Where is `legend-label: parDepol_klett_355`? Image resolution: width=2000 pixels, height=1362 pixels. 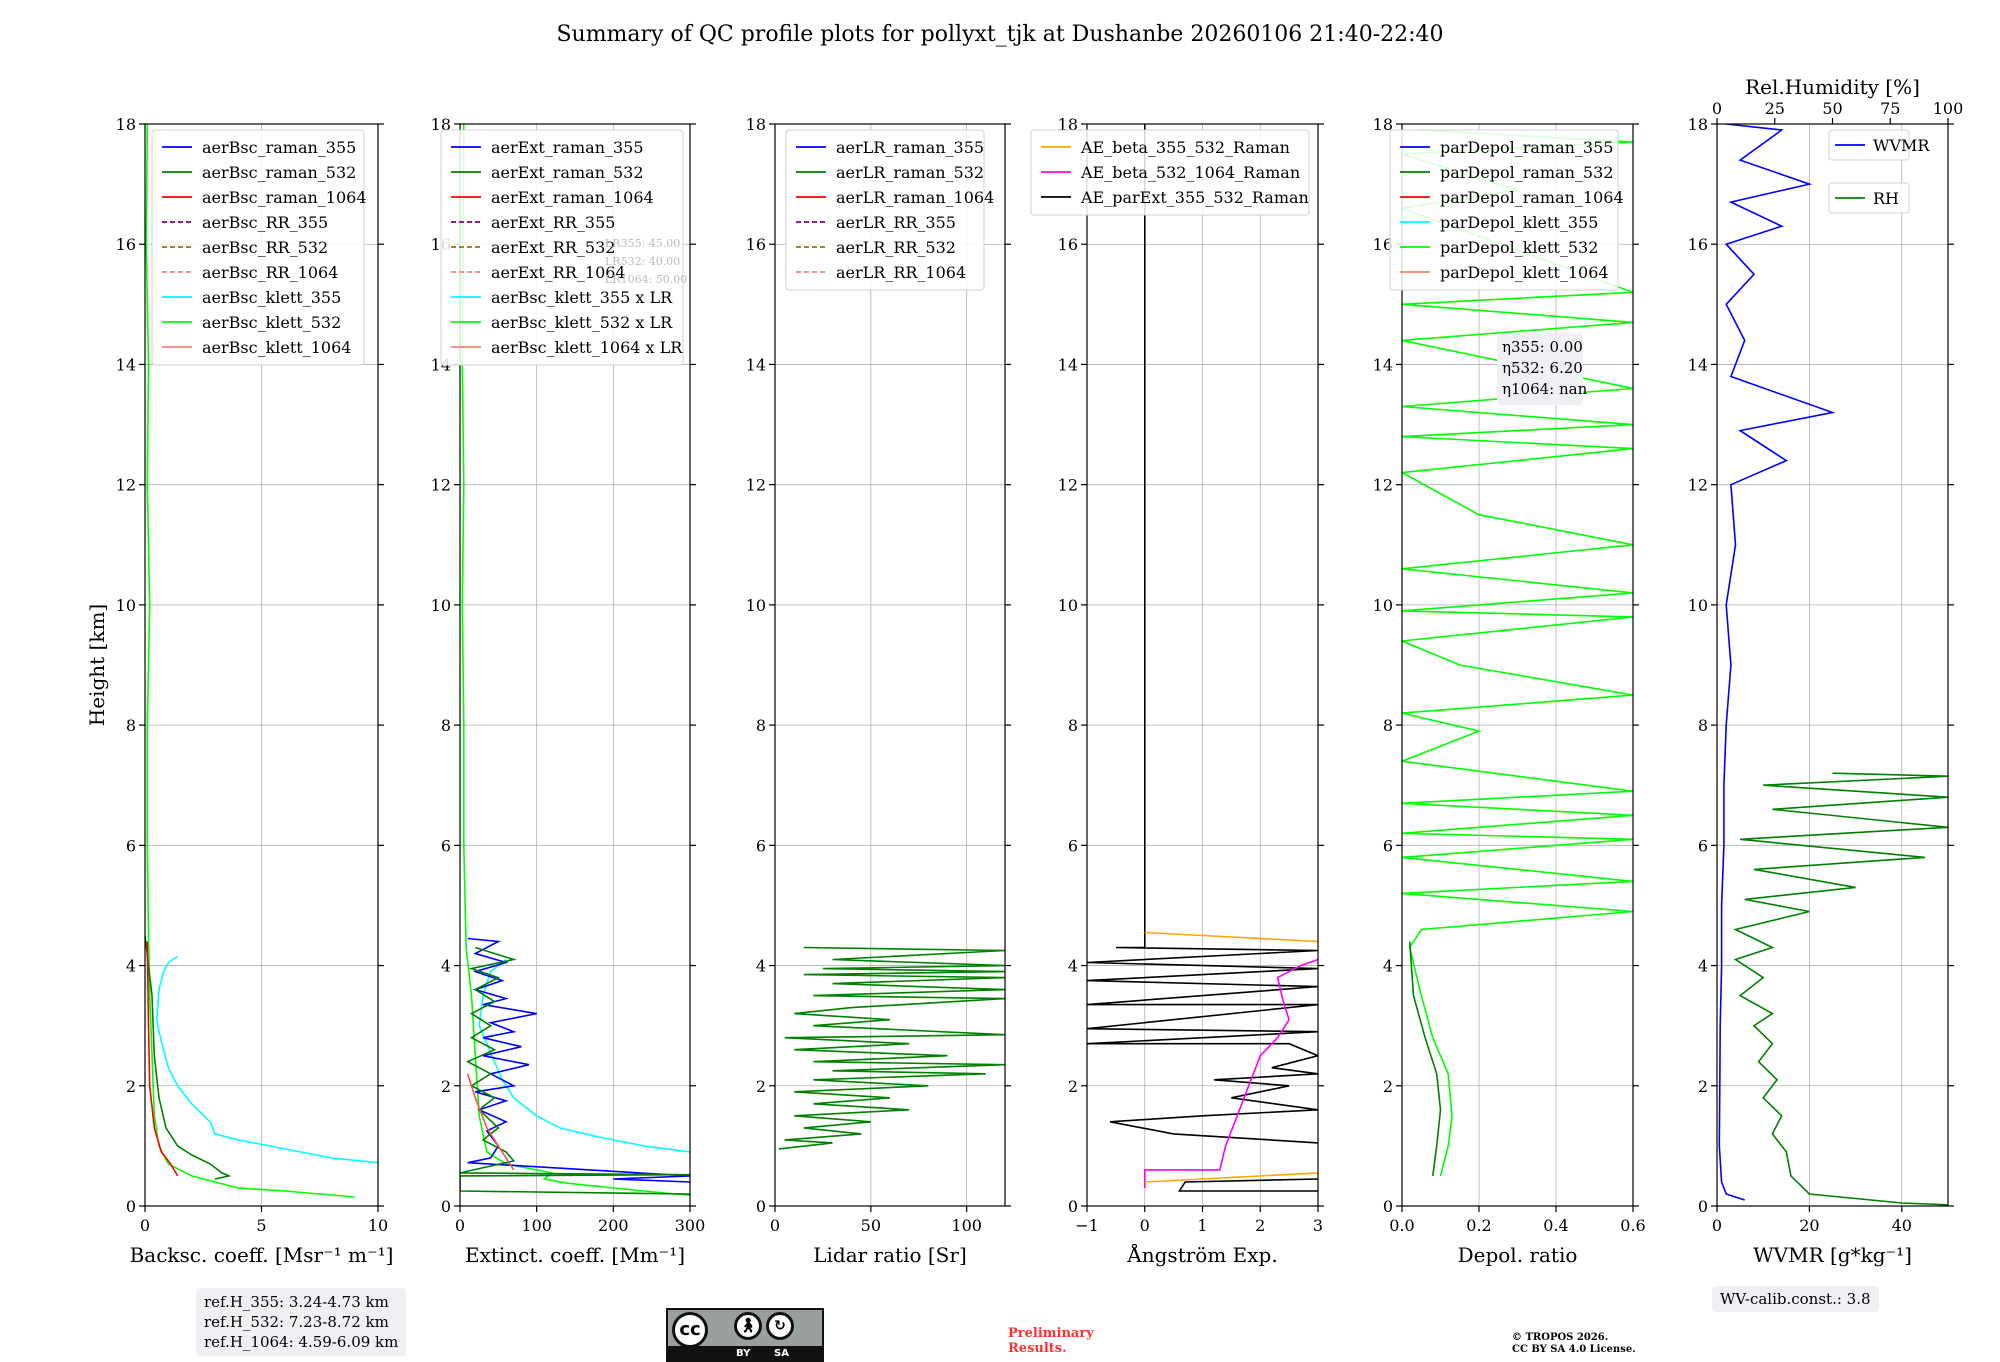
legend-label: parDepol_klett_355 is located at coordinates (1519, 222).